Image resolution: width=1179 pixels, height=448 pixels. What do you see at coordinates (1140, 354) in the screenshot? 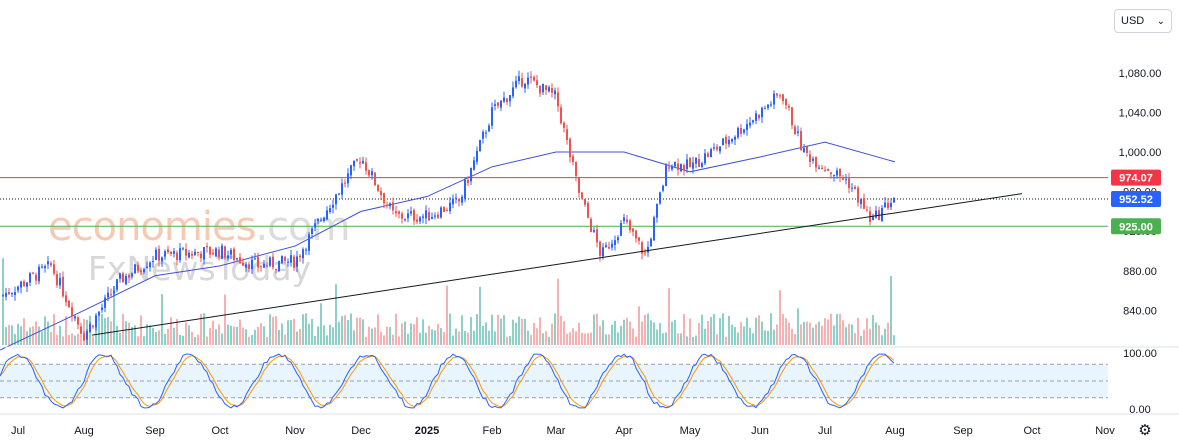
I see `stochastic-tick-label: 100.00` at bounding box center [1140, 354].